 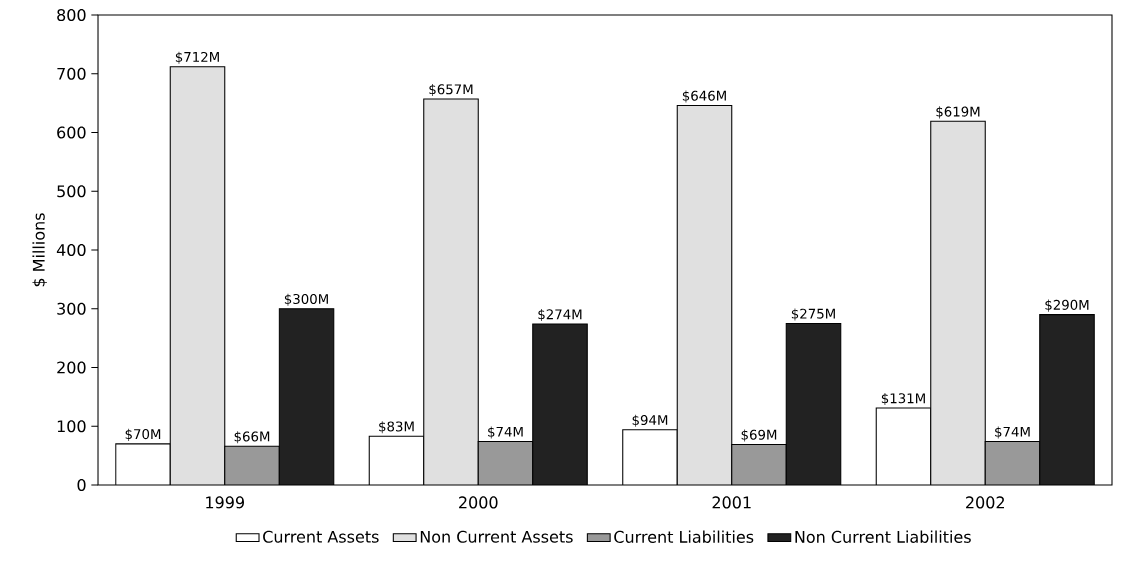 I want to click on data-label: $69M, so click(x=759, y=435).